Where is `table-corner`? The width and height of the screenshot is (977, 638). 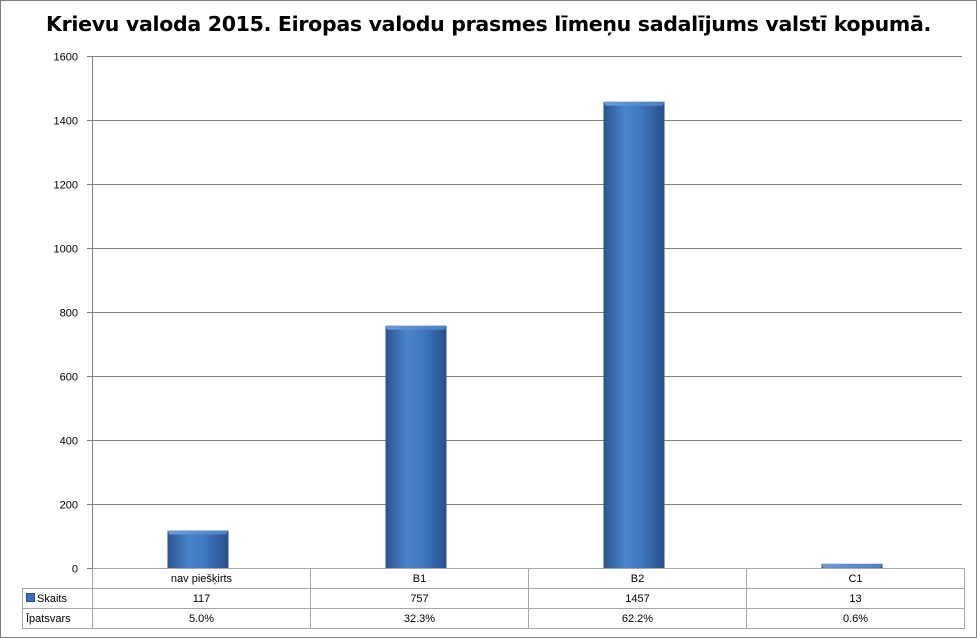 table-corner is located at coordinates (57, 578).